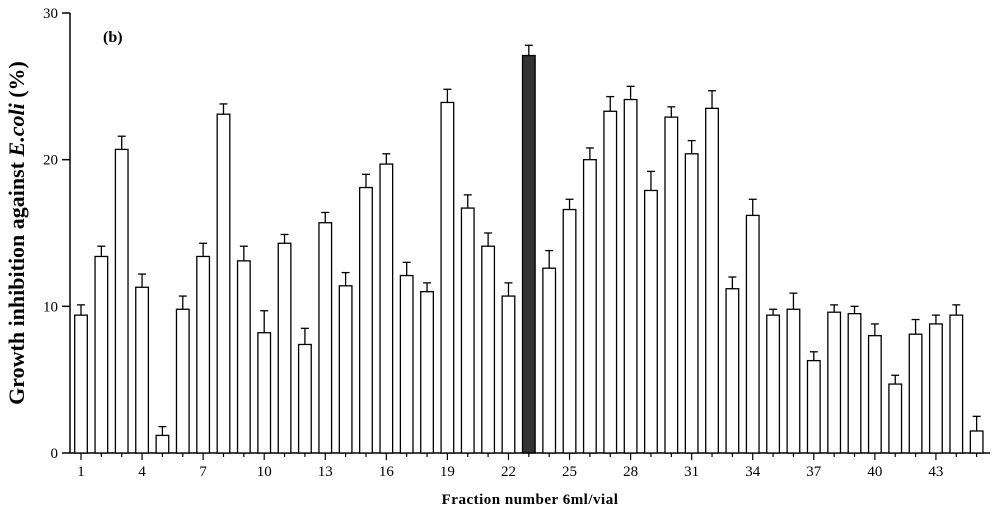 This screenshot has width=1000, height=513. What do you see at coordinates (142, 472) in the screenshot?
I see `x-tick-label: 4` at bounding box center [142, 472].